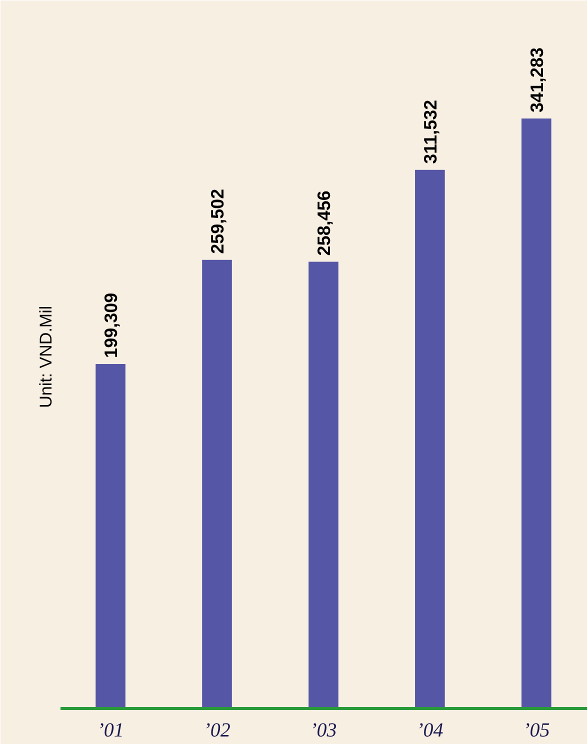 The image size is (587, 744). I want to click on x-tick-label: ’05, so click(536, 731).